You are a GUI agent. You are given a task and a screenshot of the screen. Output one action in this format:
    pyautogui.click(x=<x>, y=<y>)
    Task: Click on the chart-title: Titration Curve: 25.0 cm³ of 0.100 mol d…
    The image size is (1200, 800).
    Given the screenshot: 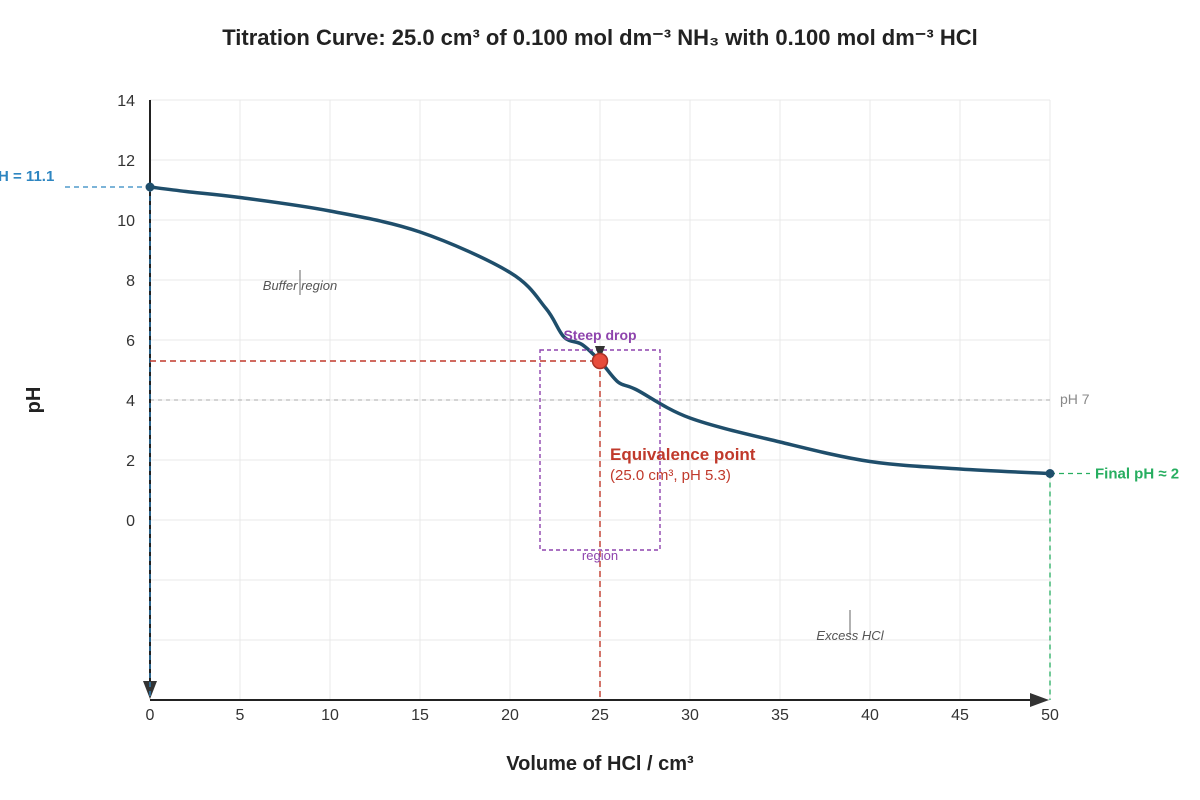 What is the action you would take?
    pyautogui.click(x=599, y=37)
    